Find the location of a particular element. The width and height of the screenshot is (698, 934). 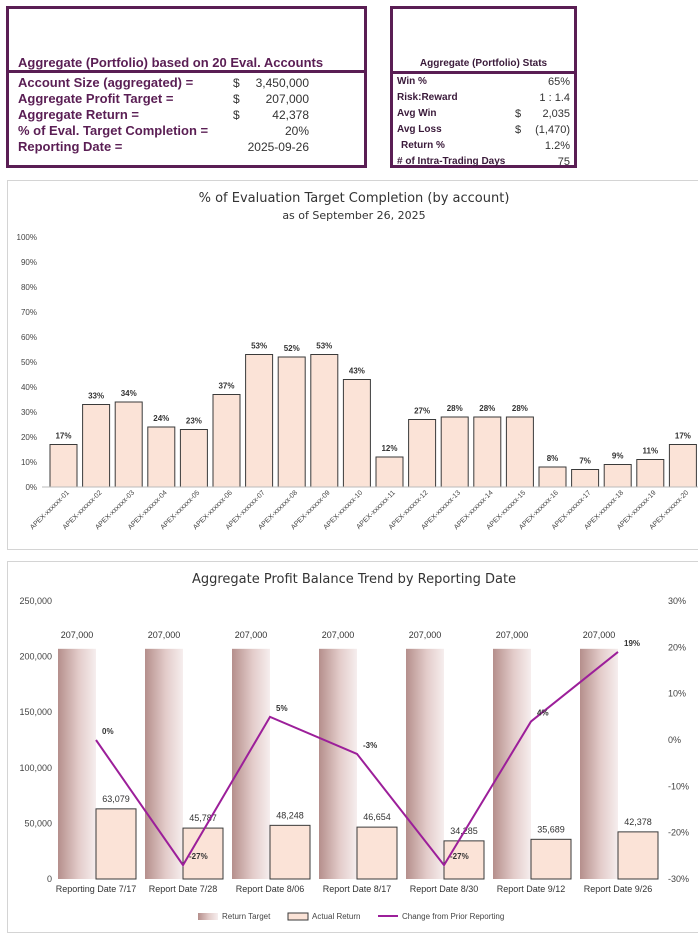

data-label: 27% is located at coordinates (422, 411).